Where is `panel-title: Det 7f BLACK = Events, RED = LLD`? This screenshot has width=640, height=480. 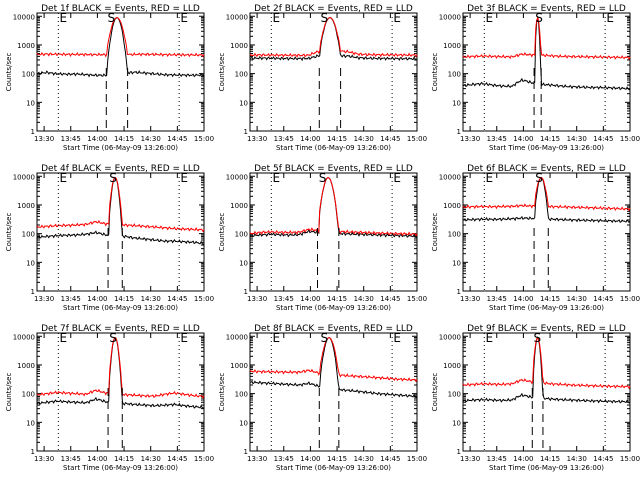
panel-title: Det 7f BLACK = Events, RED = LLD is located at coordinates (120, 329).